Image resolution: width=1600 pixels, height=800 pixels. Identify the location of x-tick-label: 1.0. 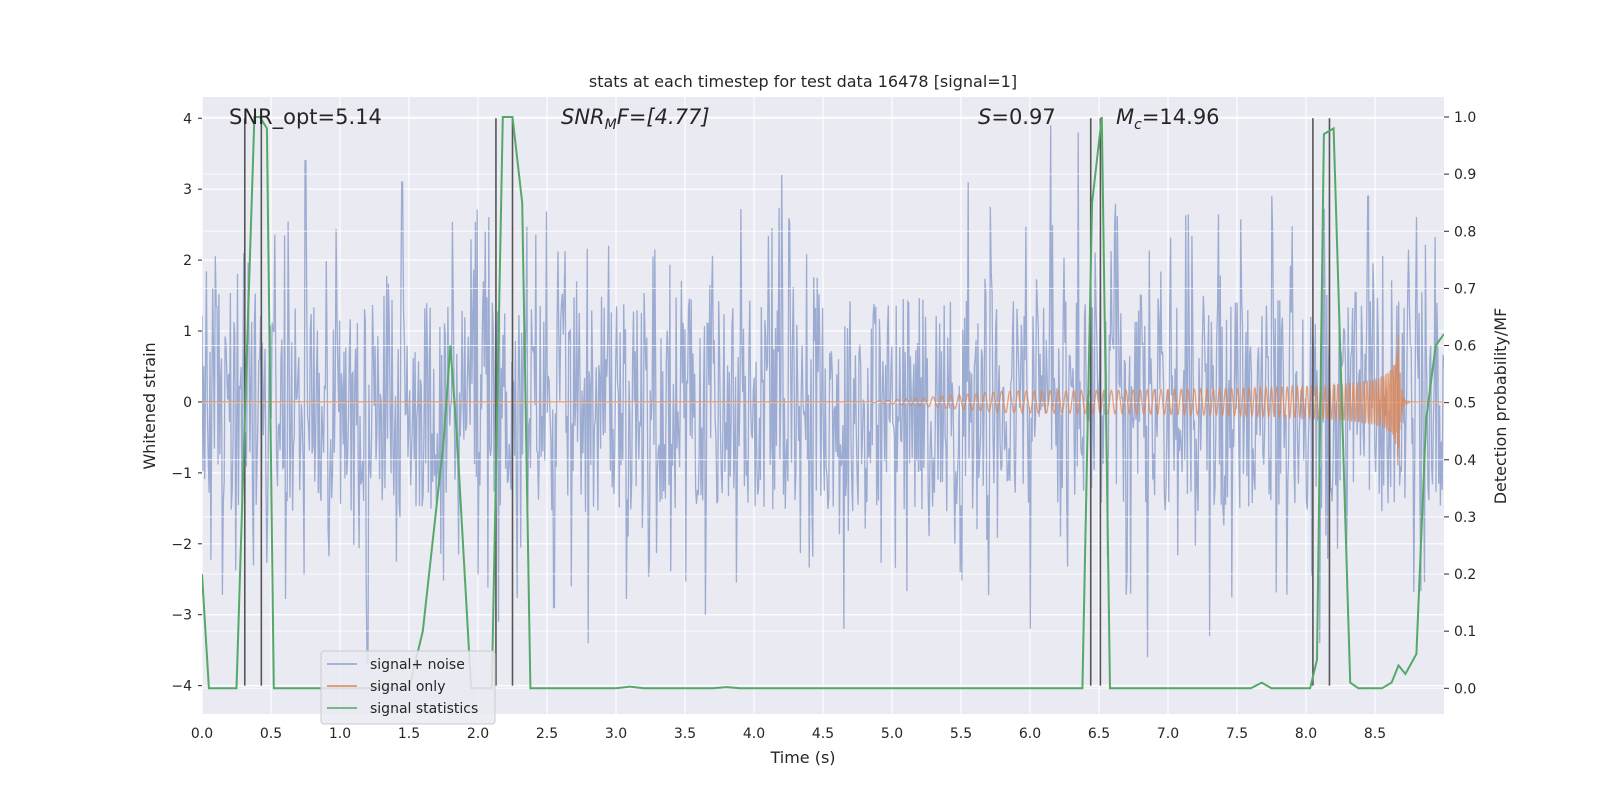
(340, 734).